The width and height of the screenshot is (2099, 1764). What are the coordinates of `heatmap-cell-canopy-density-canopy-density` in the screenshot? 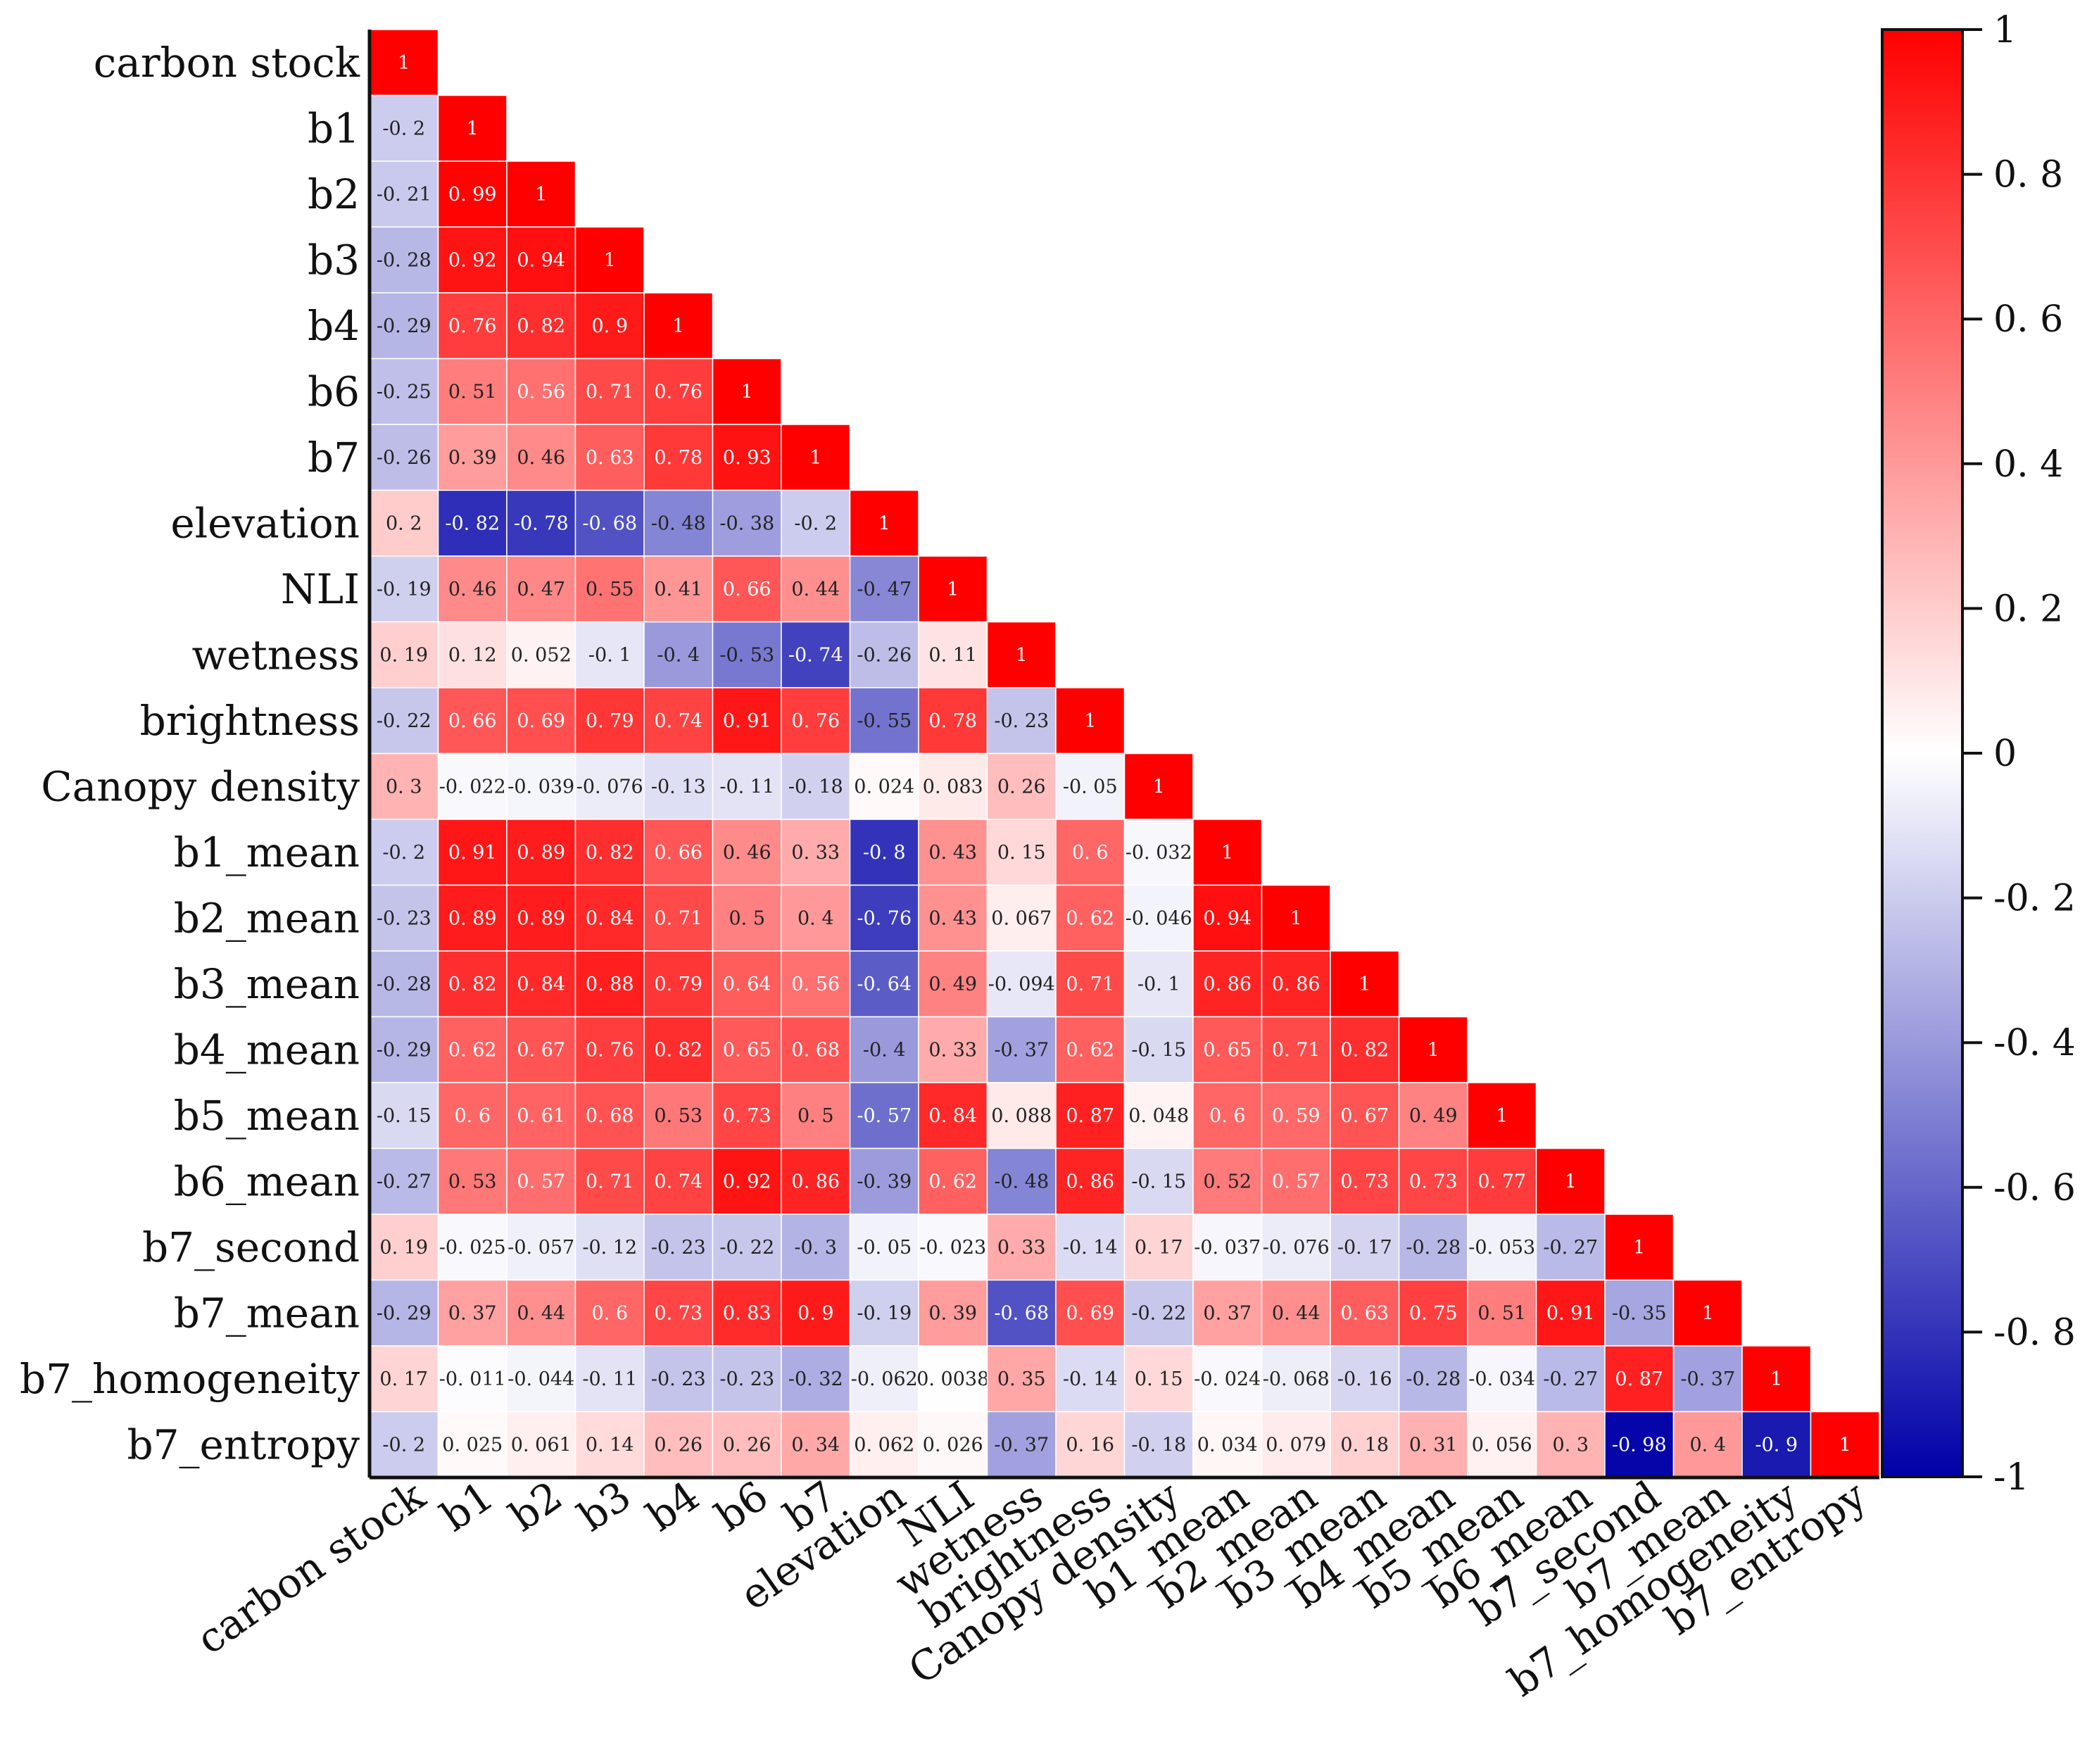 It's located at (1159, 786).